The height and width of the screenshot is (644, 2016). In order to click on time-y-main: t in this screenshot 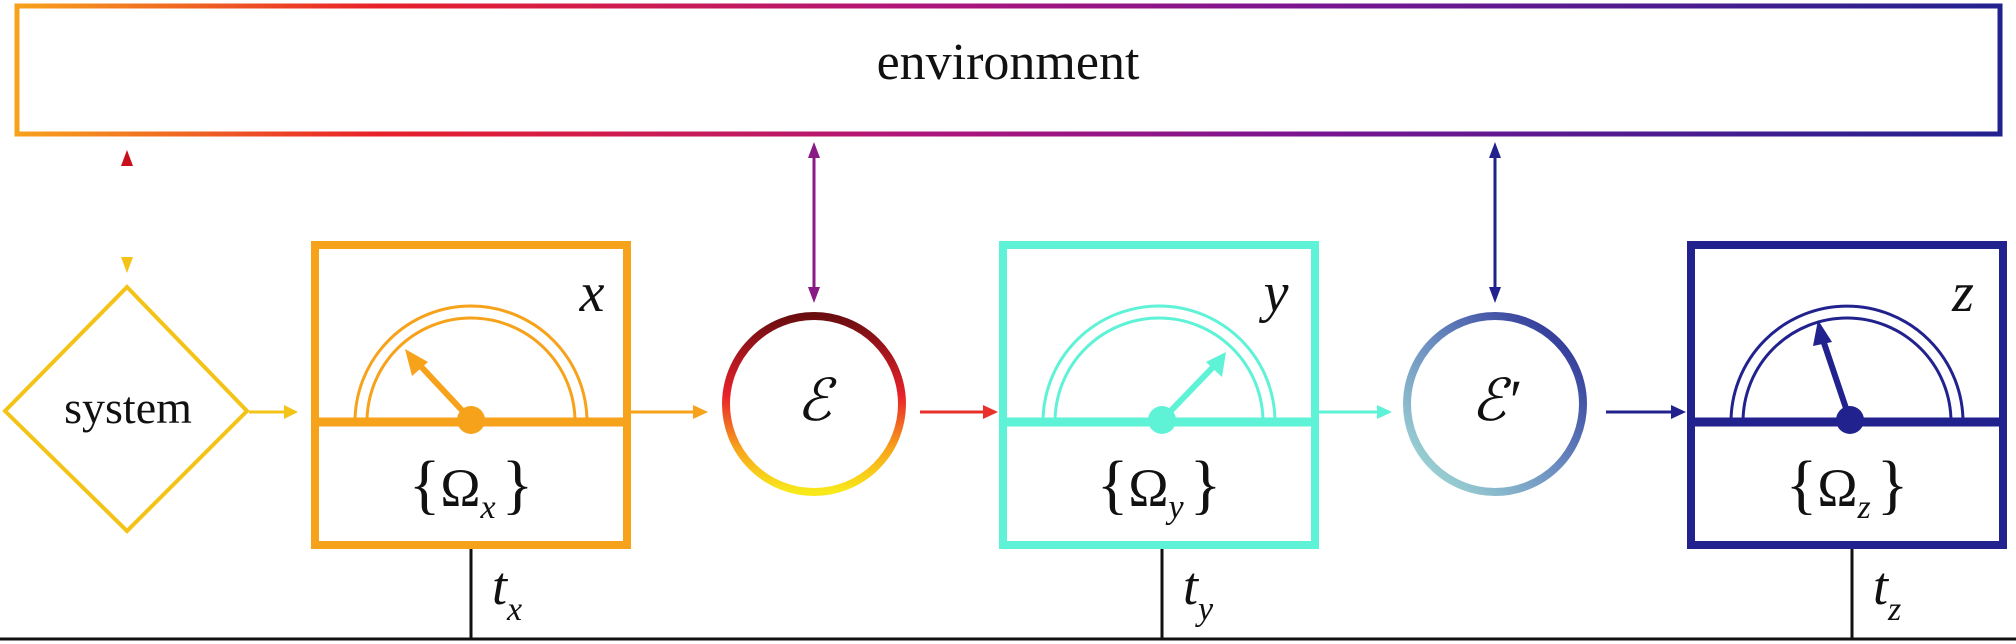, I will do `click(1191, 586)`.